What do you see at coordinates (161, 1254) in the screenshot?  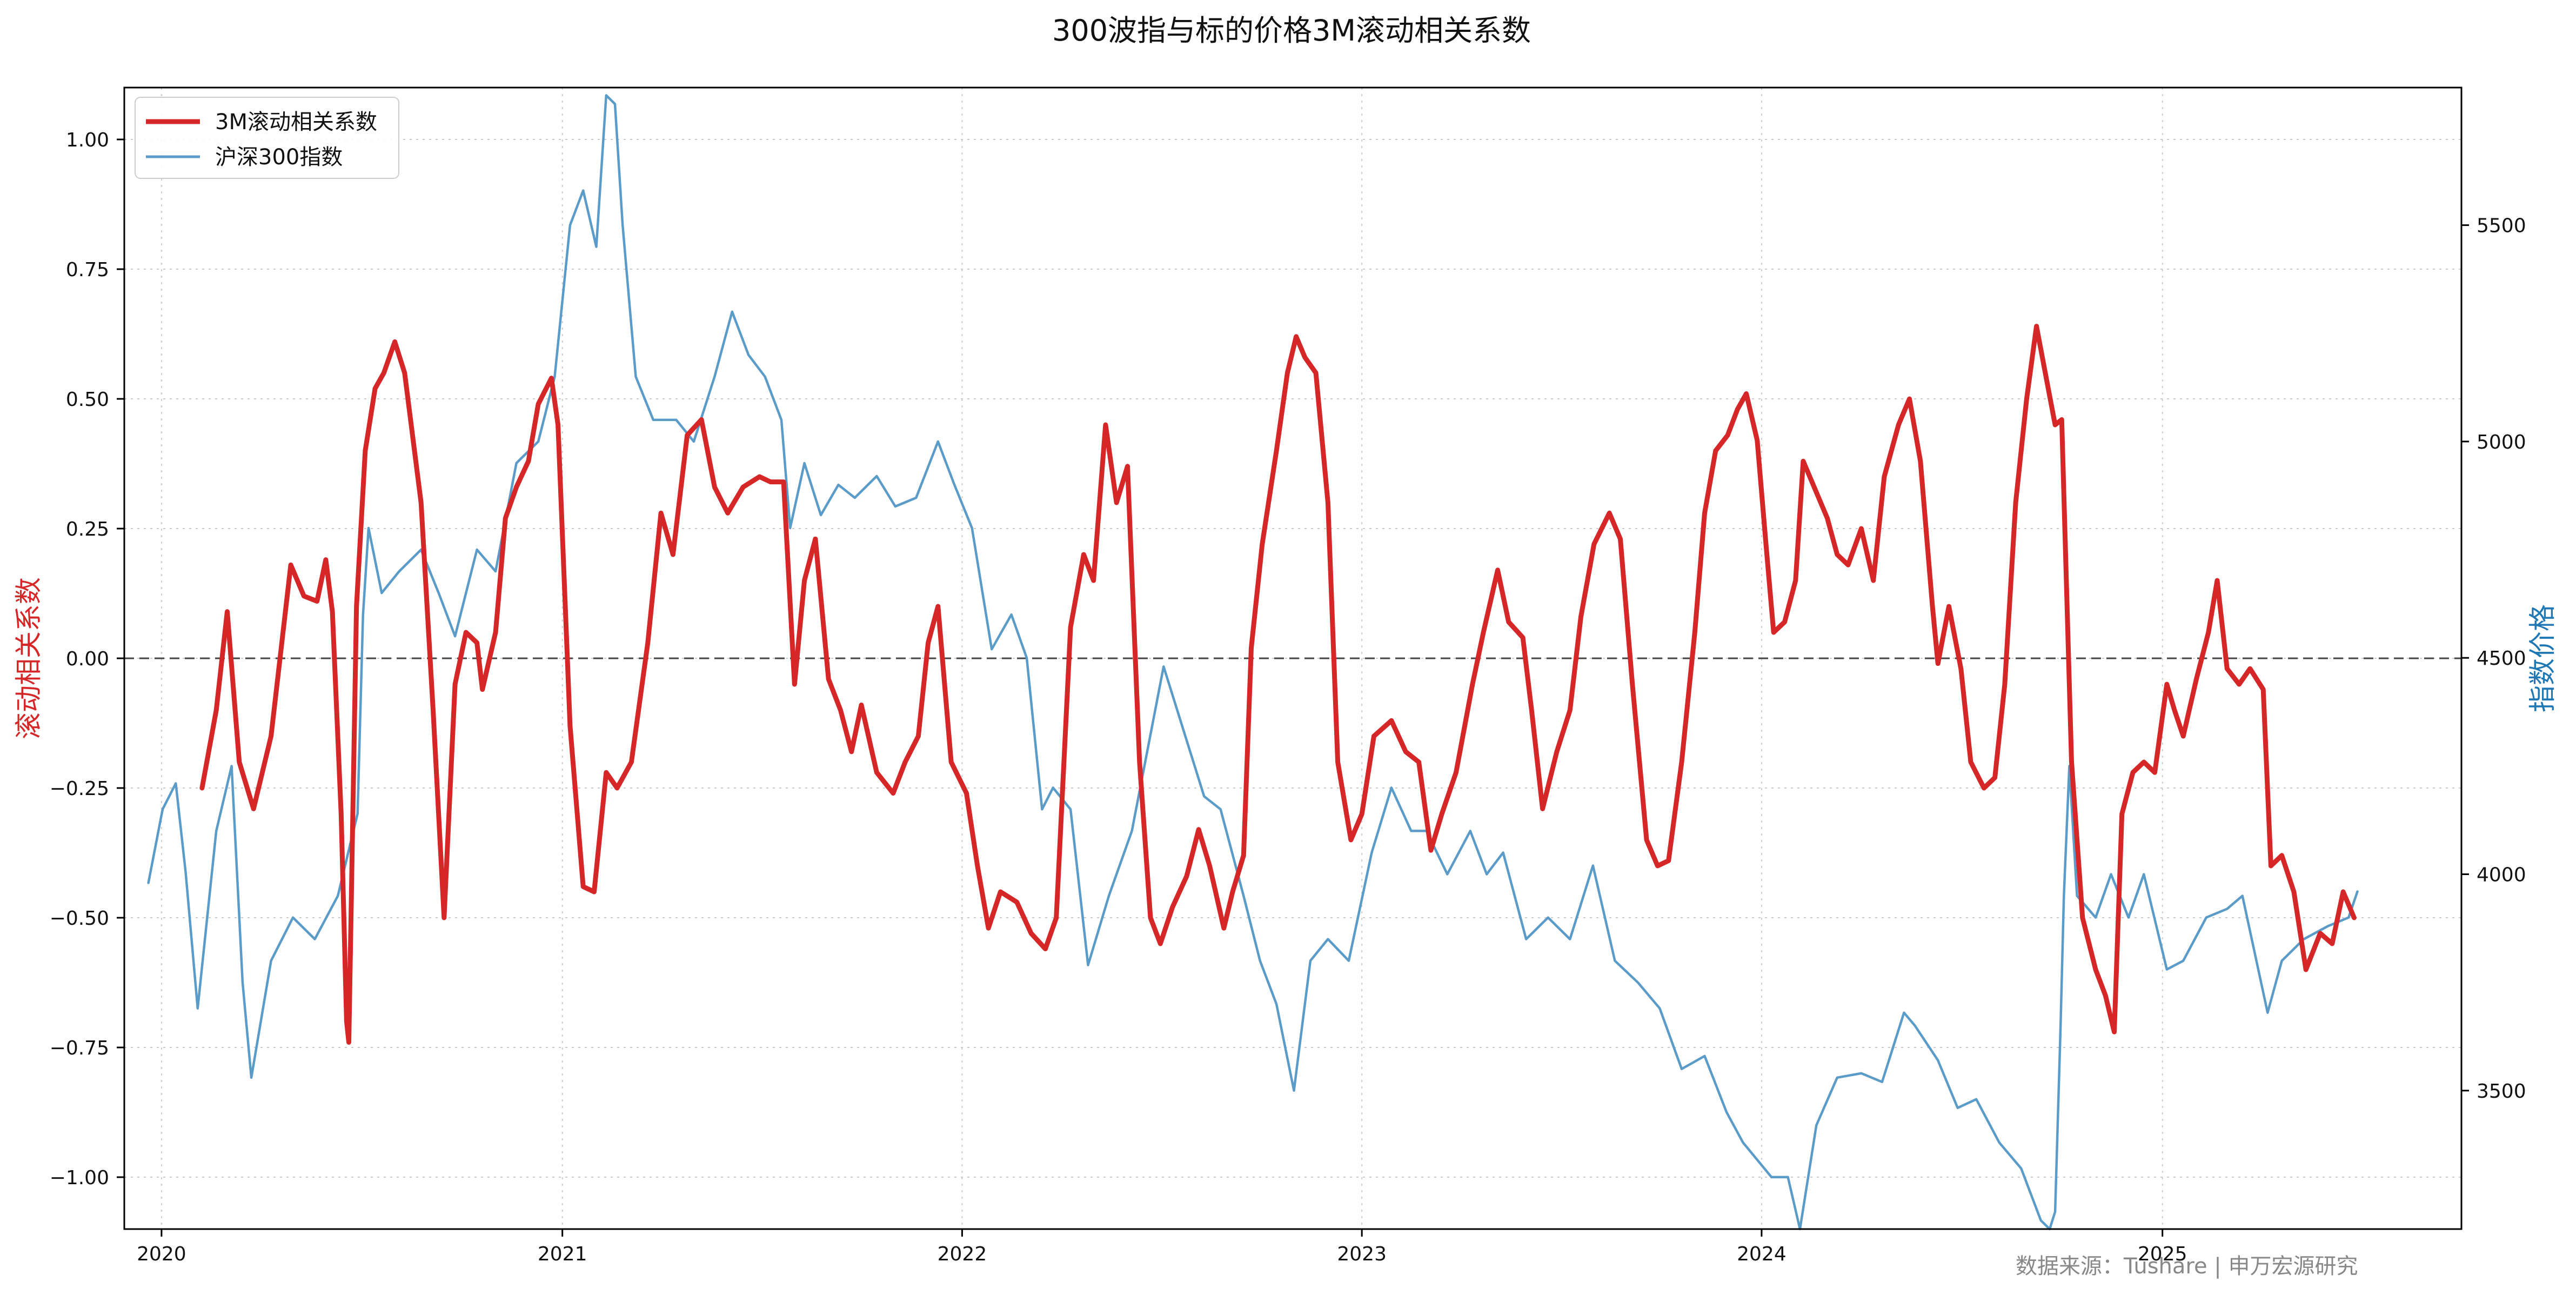 I see `x-tick-label: 2020` at bounding box center [161, 1254].